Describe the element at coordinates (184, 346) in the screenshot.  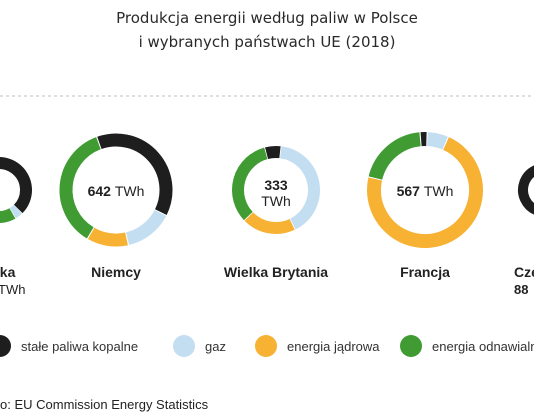
I see `legend-swatch-gas` at that location.